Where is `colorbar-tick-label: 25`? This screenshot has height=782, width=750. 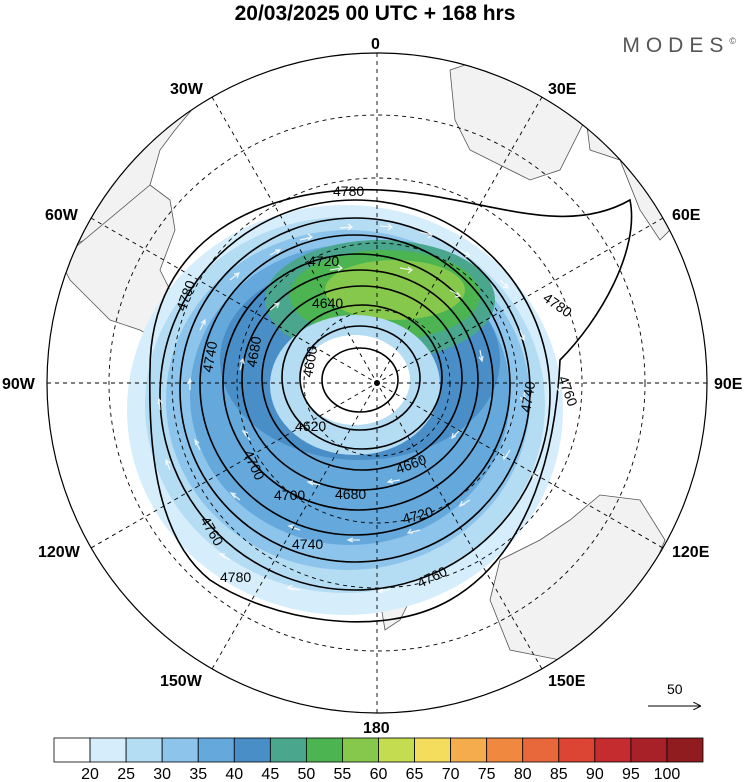
colorbar-tick-label: 25 is located at coordinates (126, 774).